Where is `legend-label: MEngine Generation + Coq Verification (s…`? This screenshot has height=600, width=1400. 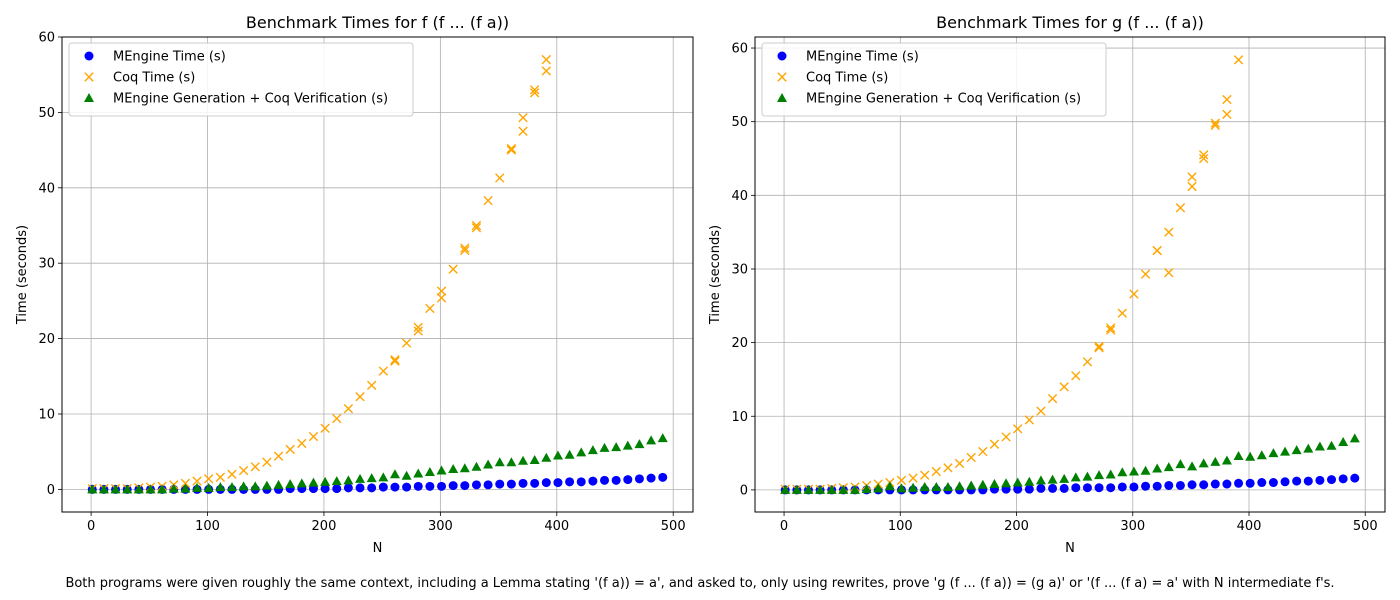
legend-label: MEngine Generation + Coq Verification (s… is located at coordinates (250, 99).